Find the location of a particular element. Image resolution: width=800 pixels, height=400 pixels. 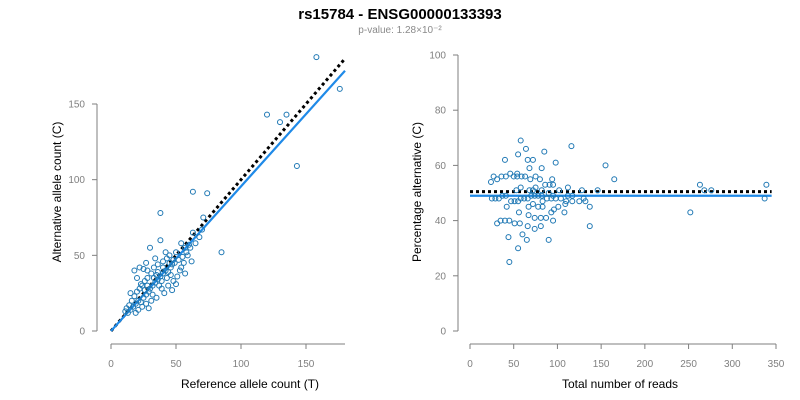

y-tick-label: 80 is located at coordinates (441, 111).